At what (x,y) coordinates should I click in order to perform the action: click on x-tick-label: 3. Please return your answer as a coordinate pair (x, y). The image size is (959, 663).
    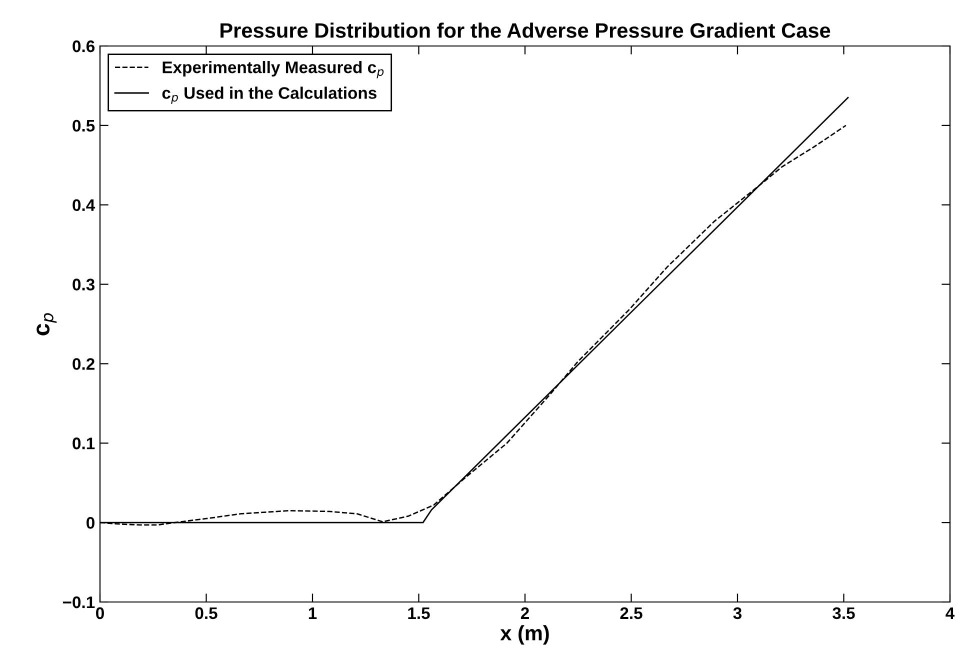
    Looking at the image, I should click on (737, 613).